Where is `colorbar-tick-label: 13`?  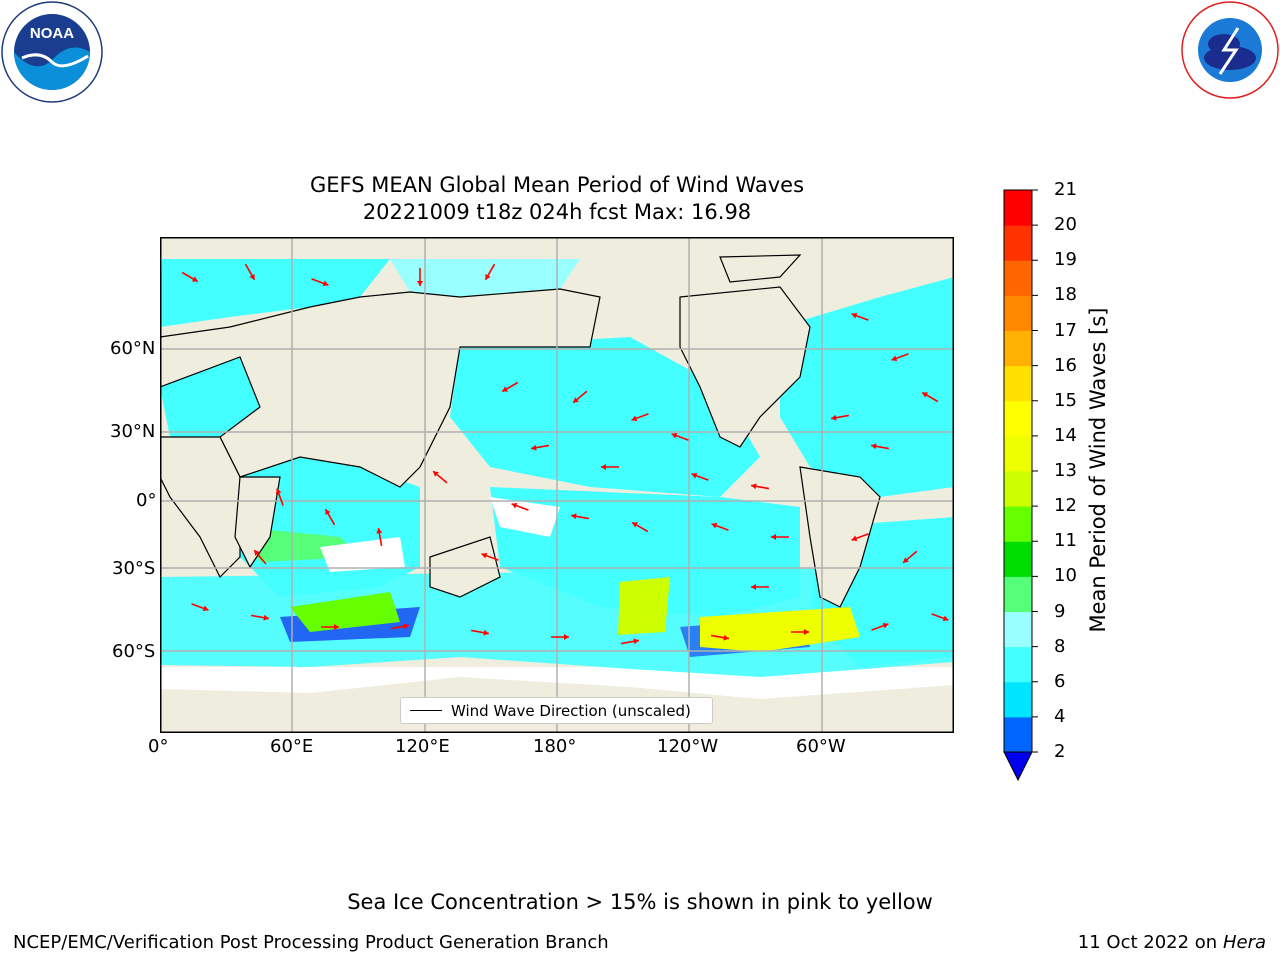
colorbar-tick-label: 13 is located at coordinates (1065, 470).